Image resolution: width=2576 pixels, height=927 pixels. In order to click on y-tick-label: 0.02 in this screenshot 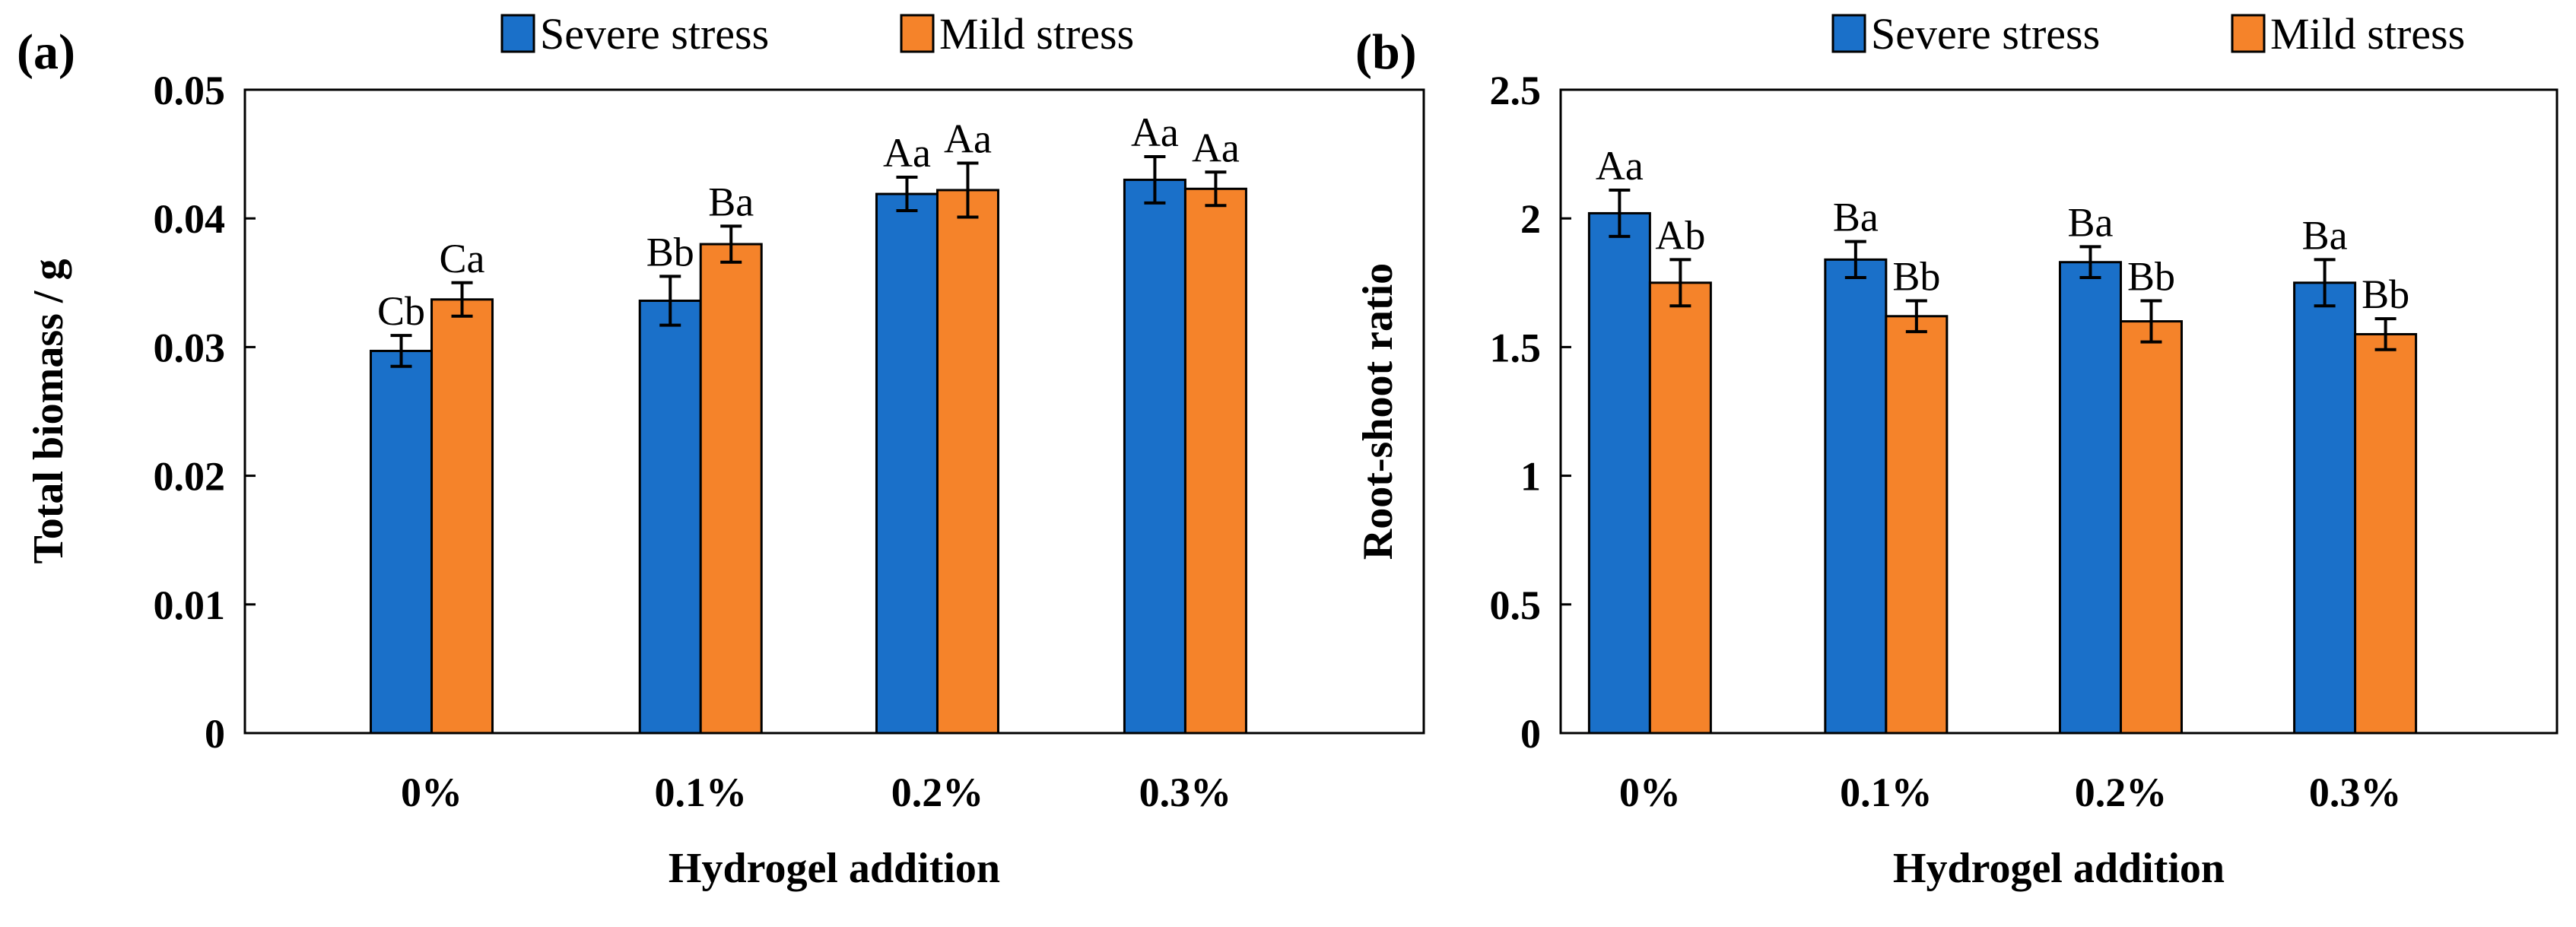, I will do `click(190, 477)`.